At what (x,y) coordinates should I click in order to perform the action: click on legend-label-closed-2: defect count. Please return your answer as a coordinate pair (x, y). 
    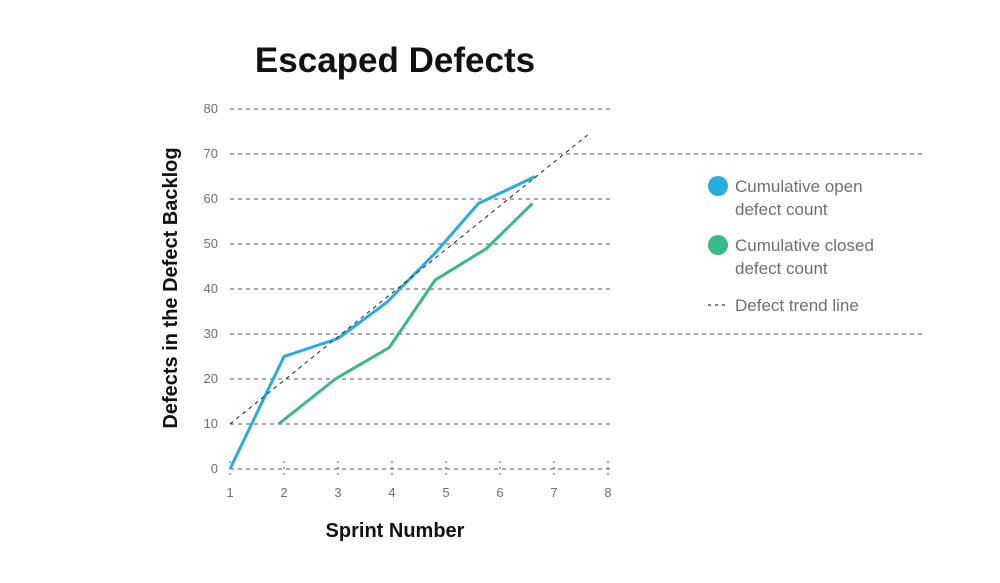
    Looking at the image, I should click on (781, 268).